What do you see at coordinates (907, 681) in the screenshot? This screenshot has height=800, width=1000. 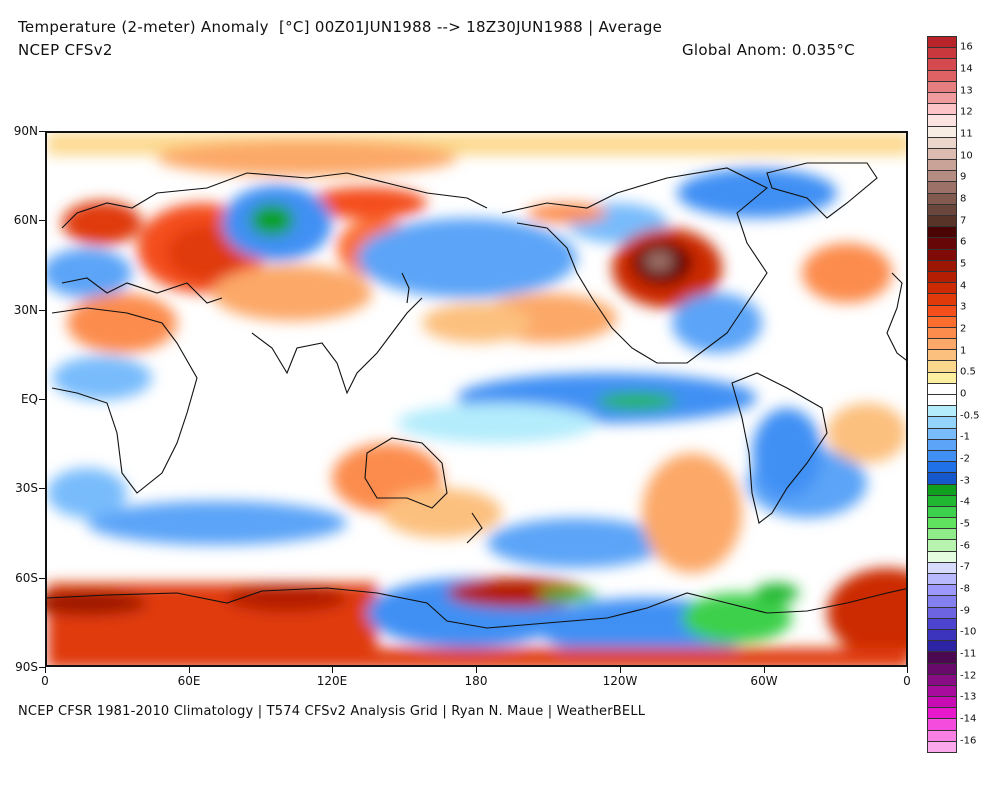 I see `x-label-0-end: 0` at bounding box center [907, 681].